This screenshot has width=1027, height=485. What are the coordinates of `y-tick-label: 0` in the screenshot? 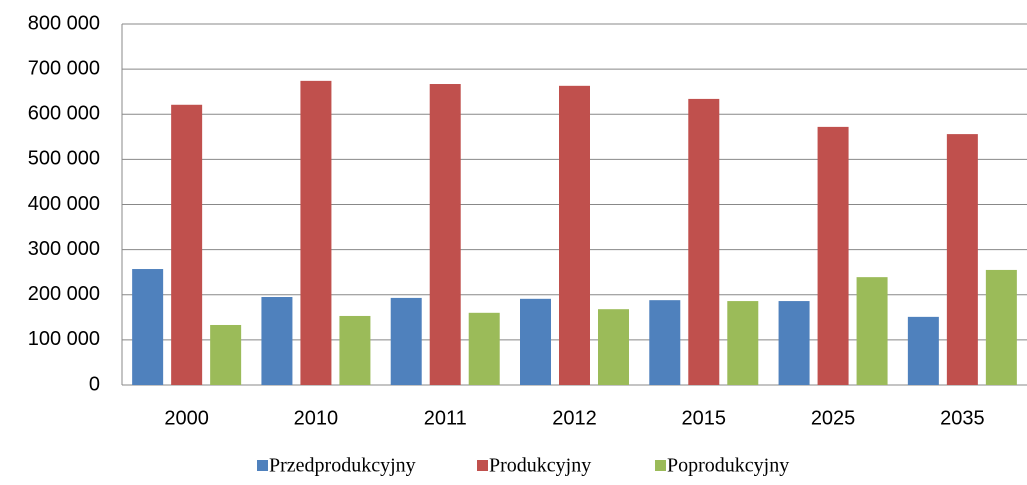 It's located at (94, 384).